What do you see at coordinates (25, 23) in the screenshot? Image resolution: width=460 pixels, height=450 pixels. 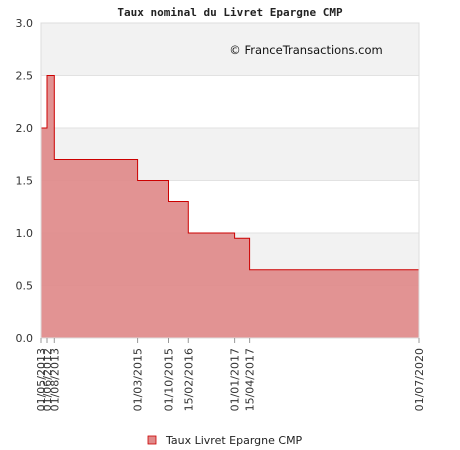 I see `y-tick-label: 3.0` at bounding box center [25, 23].